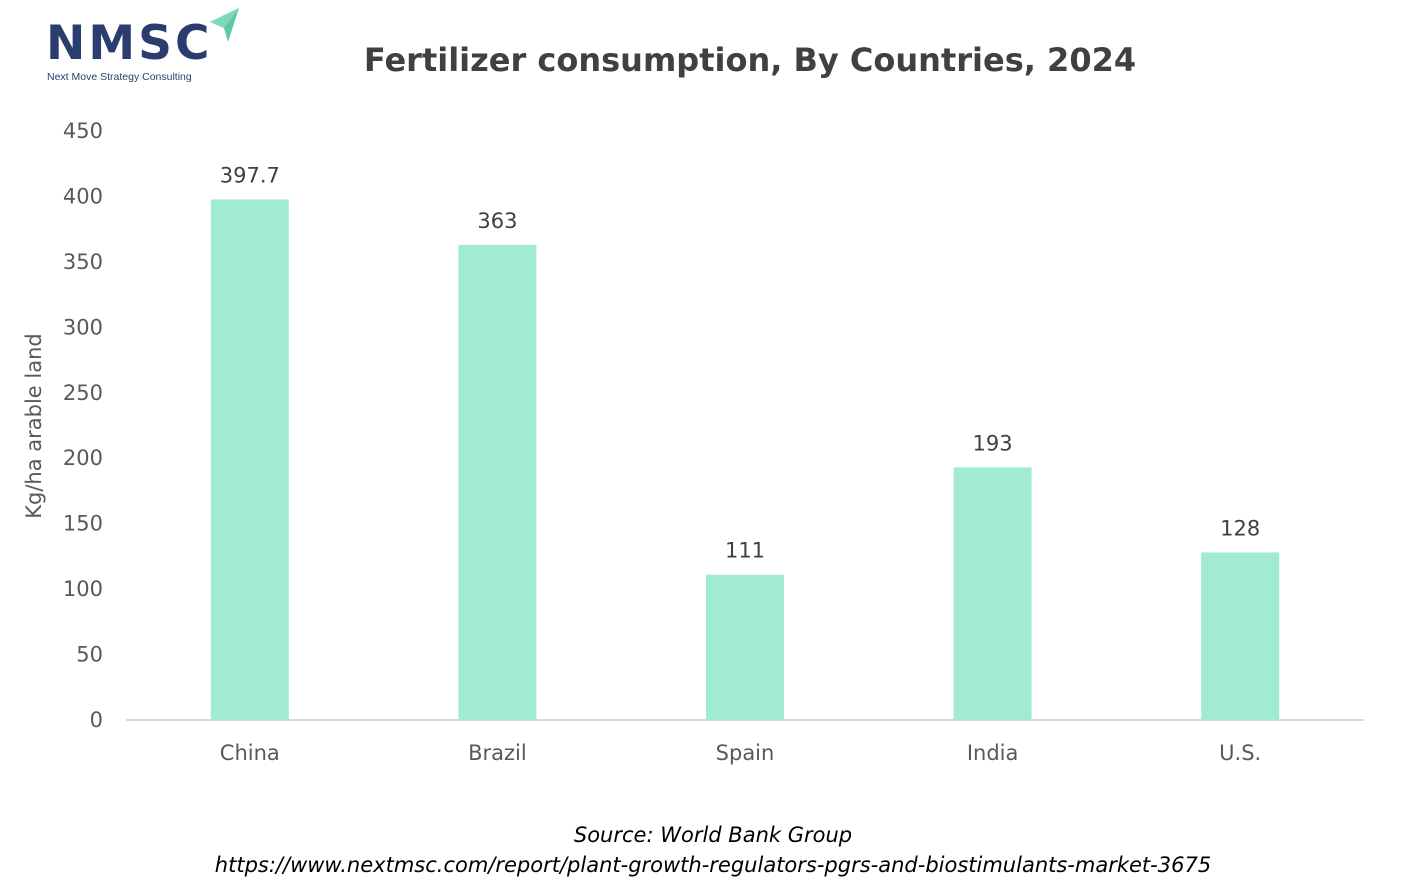 Image resolution: width=1426 pixels, height=896 pixels. Describe the element at coordinates (249, 459) in the screenshot. I see `bar-china` at that location.